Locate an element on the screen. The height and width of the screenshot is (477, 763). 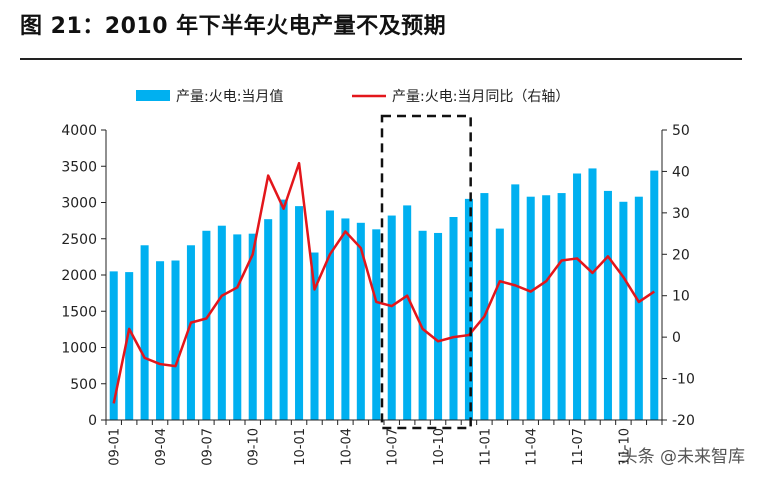
right-tick-label: 20 is located at coordinates (681, 255).